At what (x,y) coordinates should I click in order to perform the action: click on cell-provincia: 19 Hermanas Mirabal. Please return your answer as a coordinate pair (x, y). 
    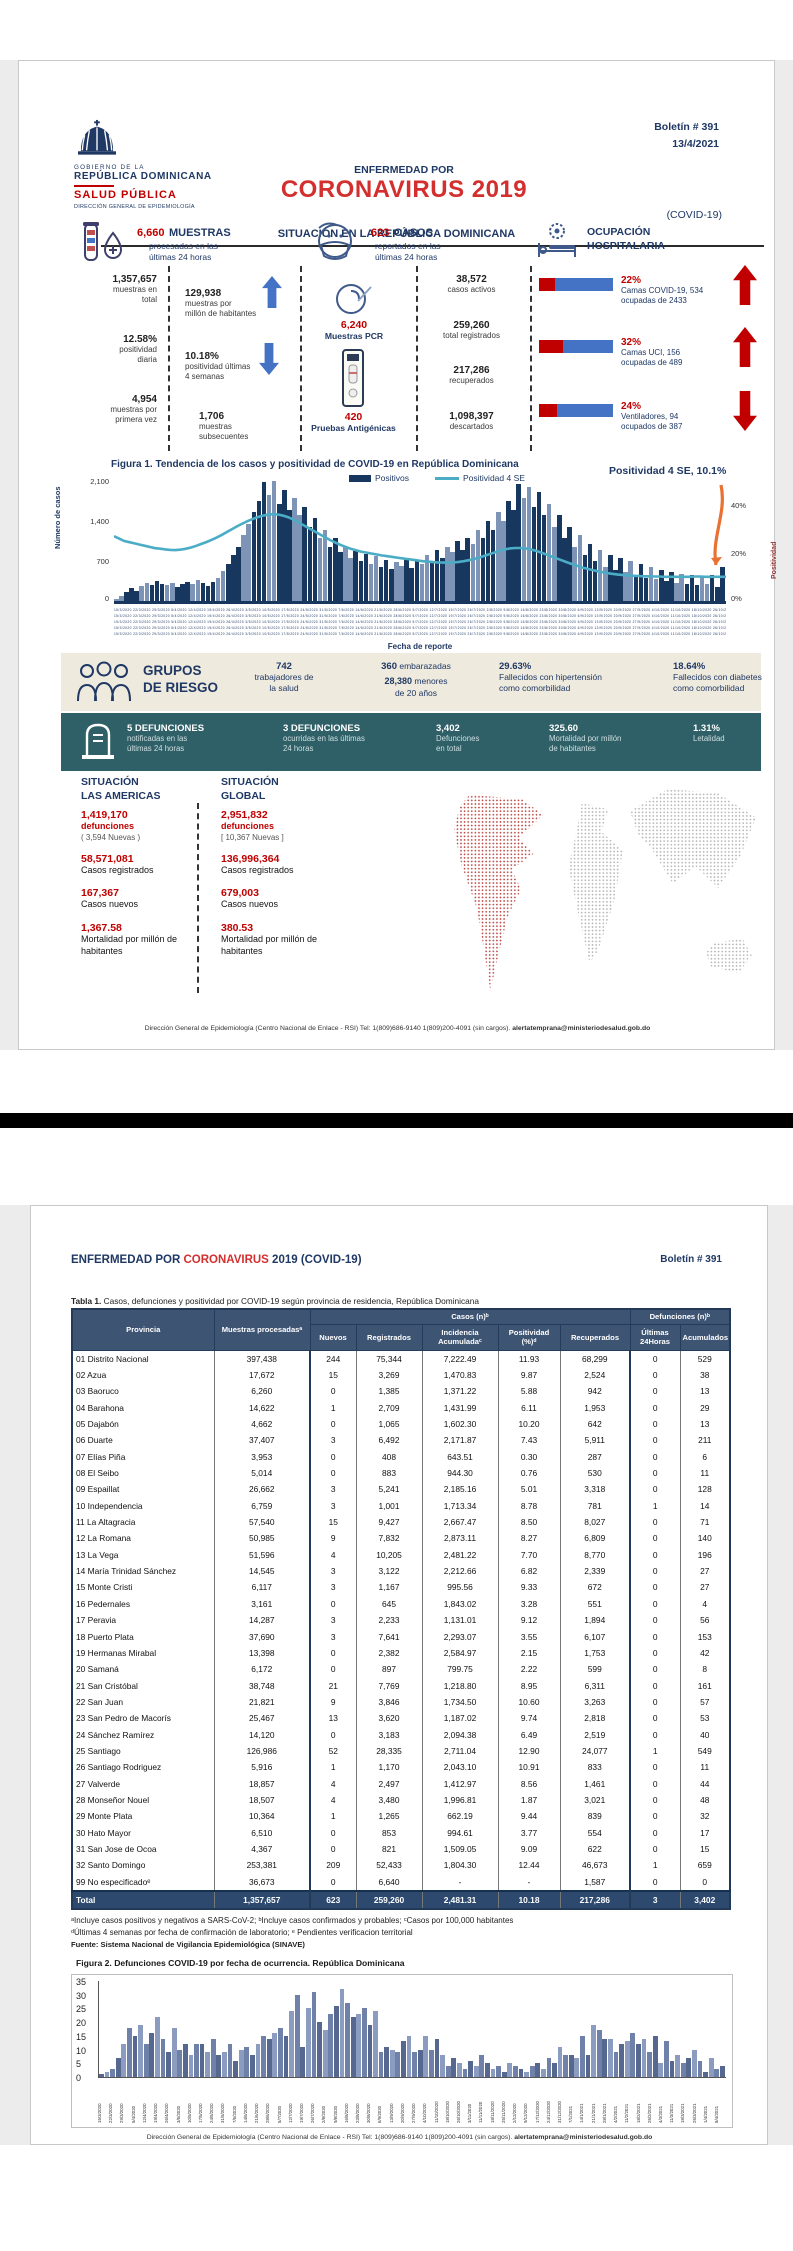
    Looking at the image, I should click on (143, 1653).